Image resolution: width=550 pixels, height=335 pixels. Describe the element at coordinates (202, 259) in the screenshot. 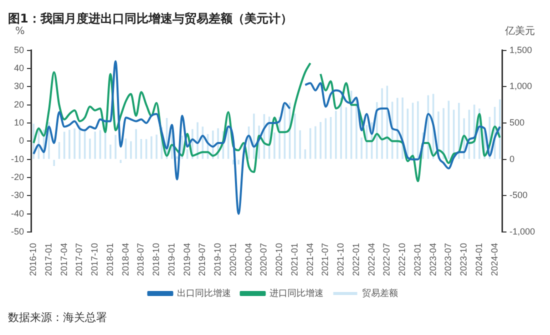

I see `x-tick-label: 2019-07` at that location.